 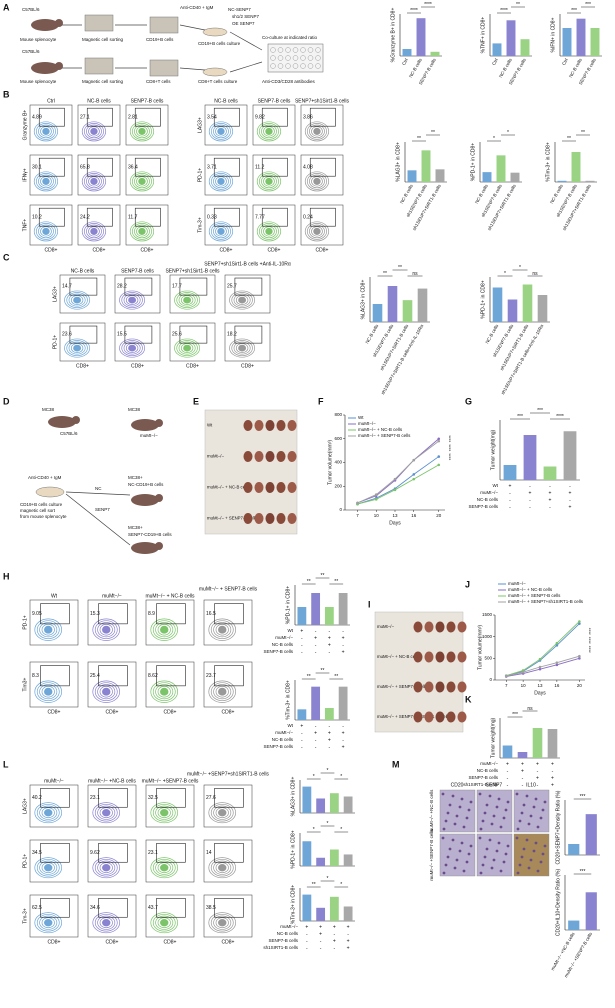 What do you see at coordinates (565, 62) in the screenshot?
I see `category-label: Ctrl` at bounding box center [565, 62].